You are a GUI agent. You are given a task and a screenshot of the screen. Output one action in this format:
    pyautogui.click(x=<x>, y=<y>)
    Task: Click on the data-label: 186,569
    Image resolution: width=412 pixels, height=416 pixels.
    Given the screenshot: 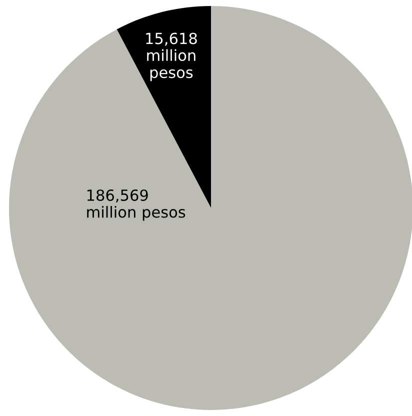 What is the action you would take?
    pyautogui.click(x=117, y=196)
    